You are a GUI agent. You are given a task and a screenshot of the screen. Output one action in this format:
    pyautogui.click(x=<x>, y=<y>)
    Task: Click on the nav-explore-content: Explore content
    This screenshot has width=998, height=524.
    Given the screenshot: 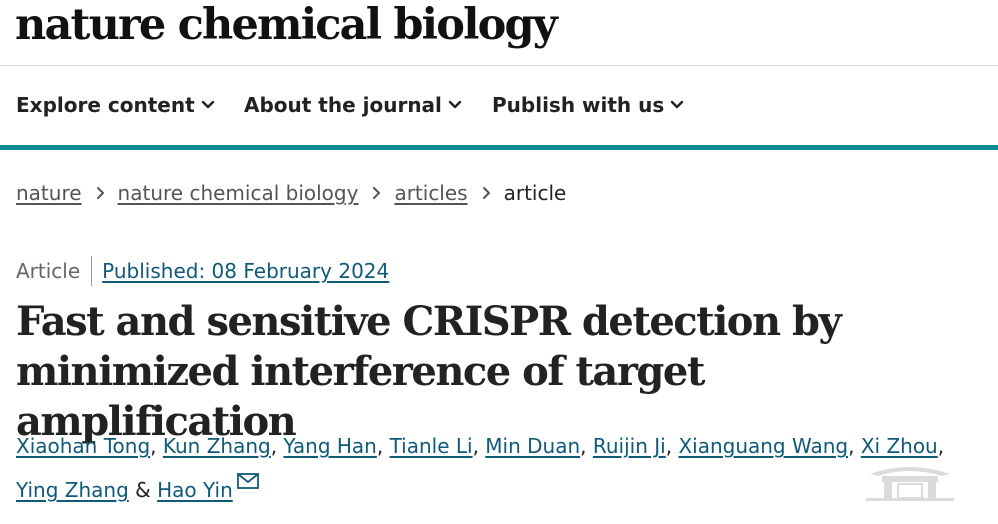 What is the action you would take?
    pyautogui.click(x=115, y=105)
    